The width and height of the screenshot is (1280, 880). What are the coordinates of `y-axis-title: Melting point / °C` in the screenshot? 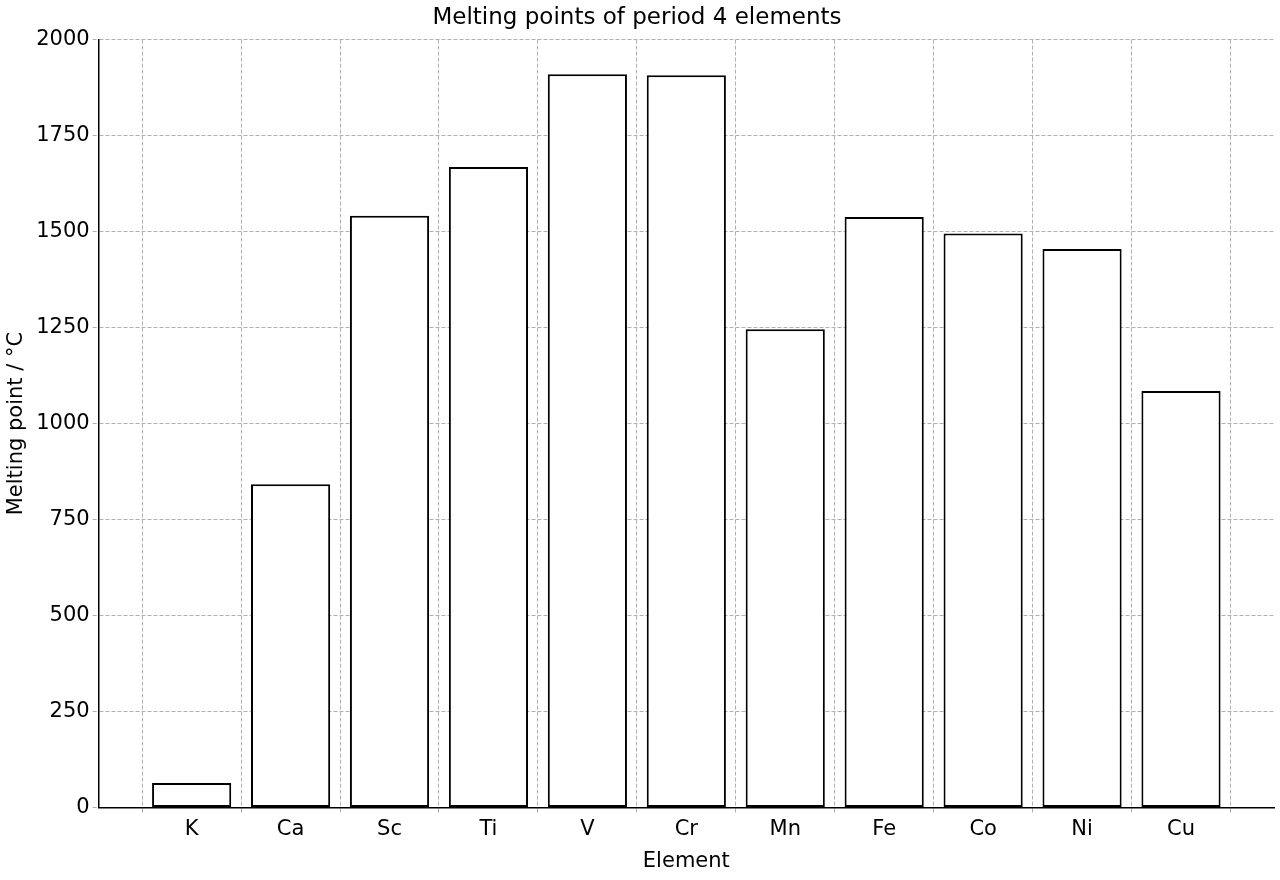 It's located at (15, 423).